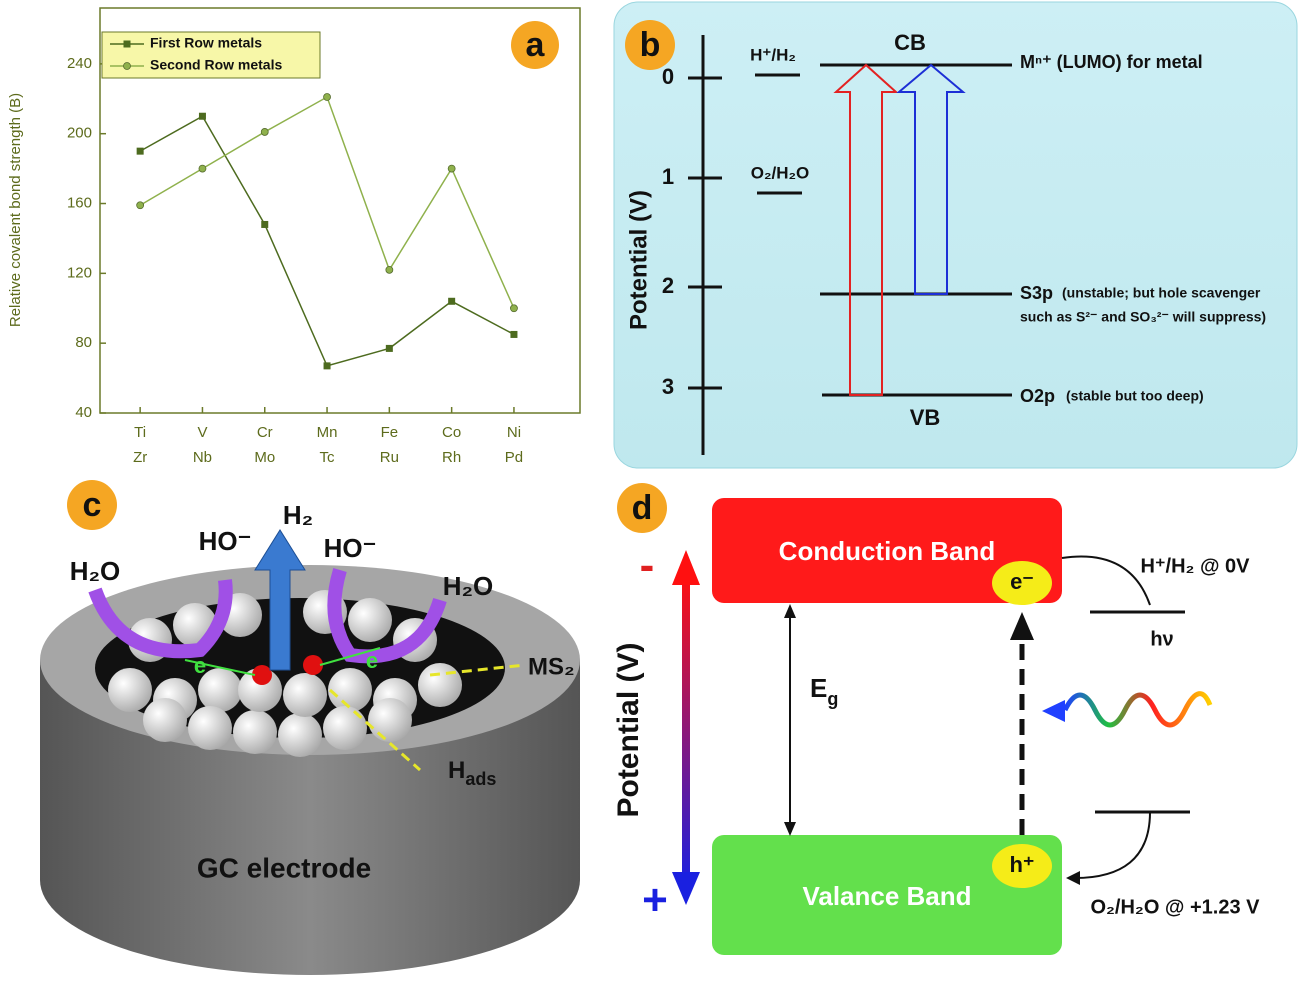  What do you see at coordinates (818, 688) in the screenshot?
I see `gap-base: E` at bounding box center [818, 688].